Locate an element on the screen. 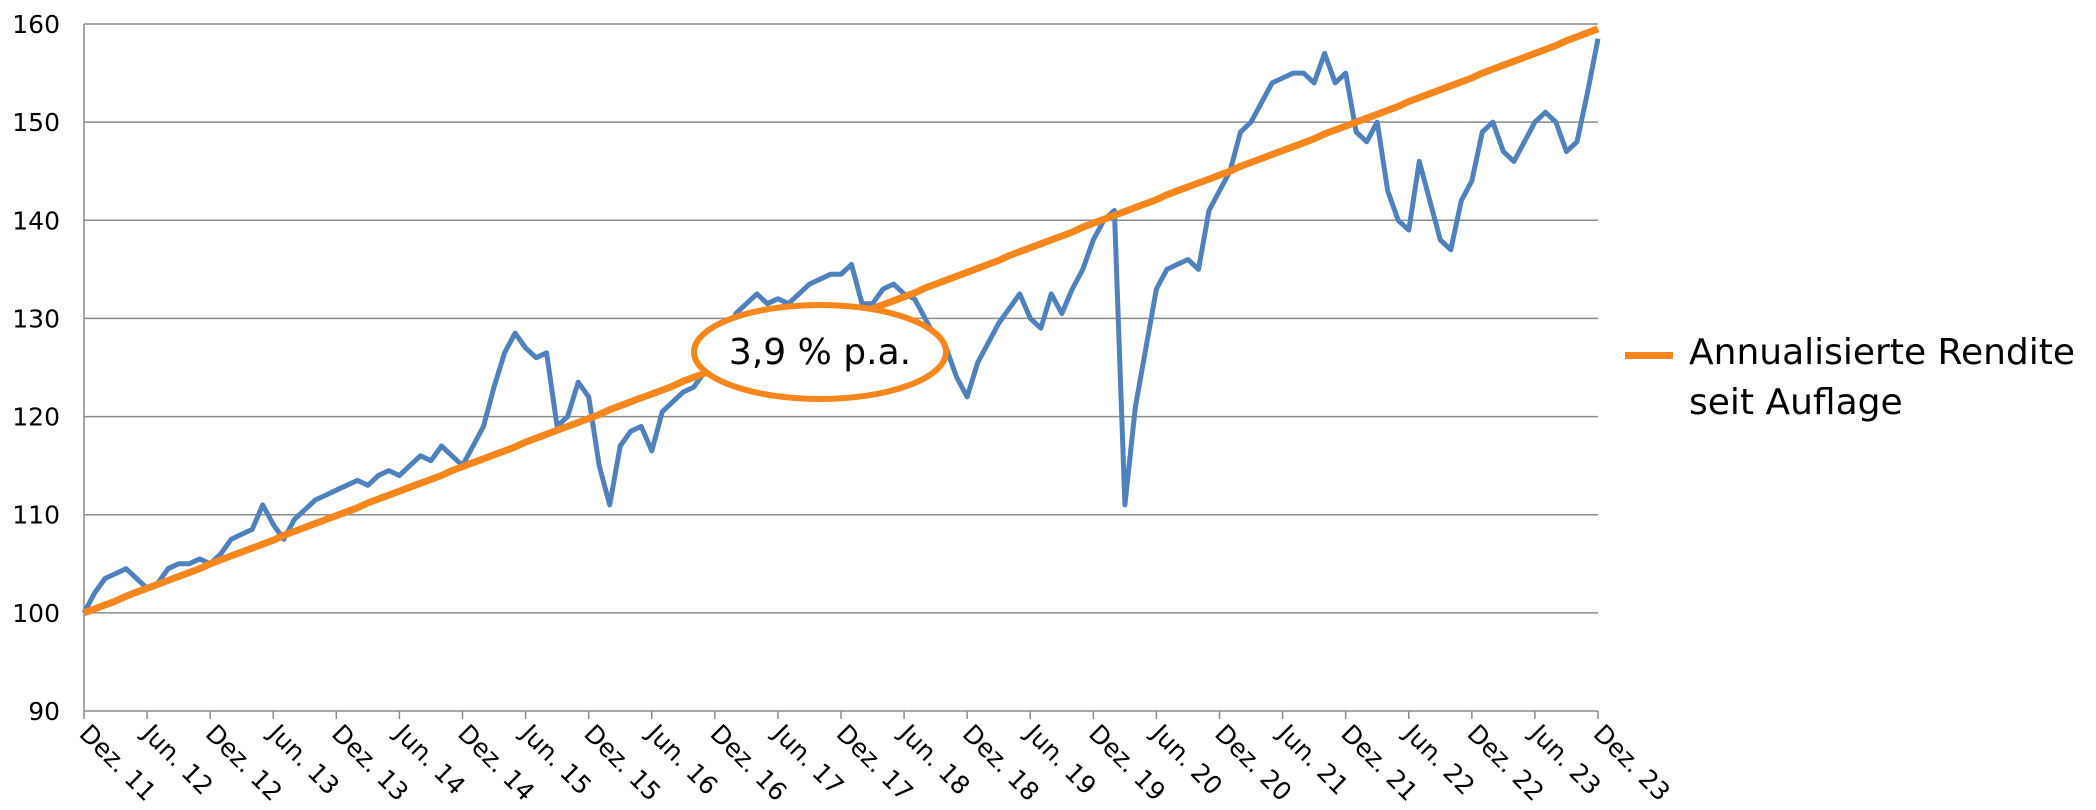 This screenshot has width=2096, height=810. annotation: 3,9 % p.a. is located at coordinates (820, 352).